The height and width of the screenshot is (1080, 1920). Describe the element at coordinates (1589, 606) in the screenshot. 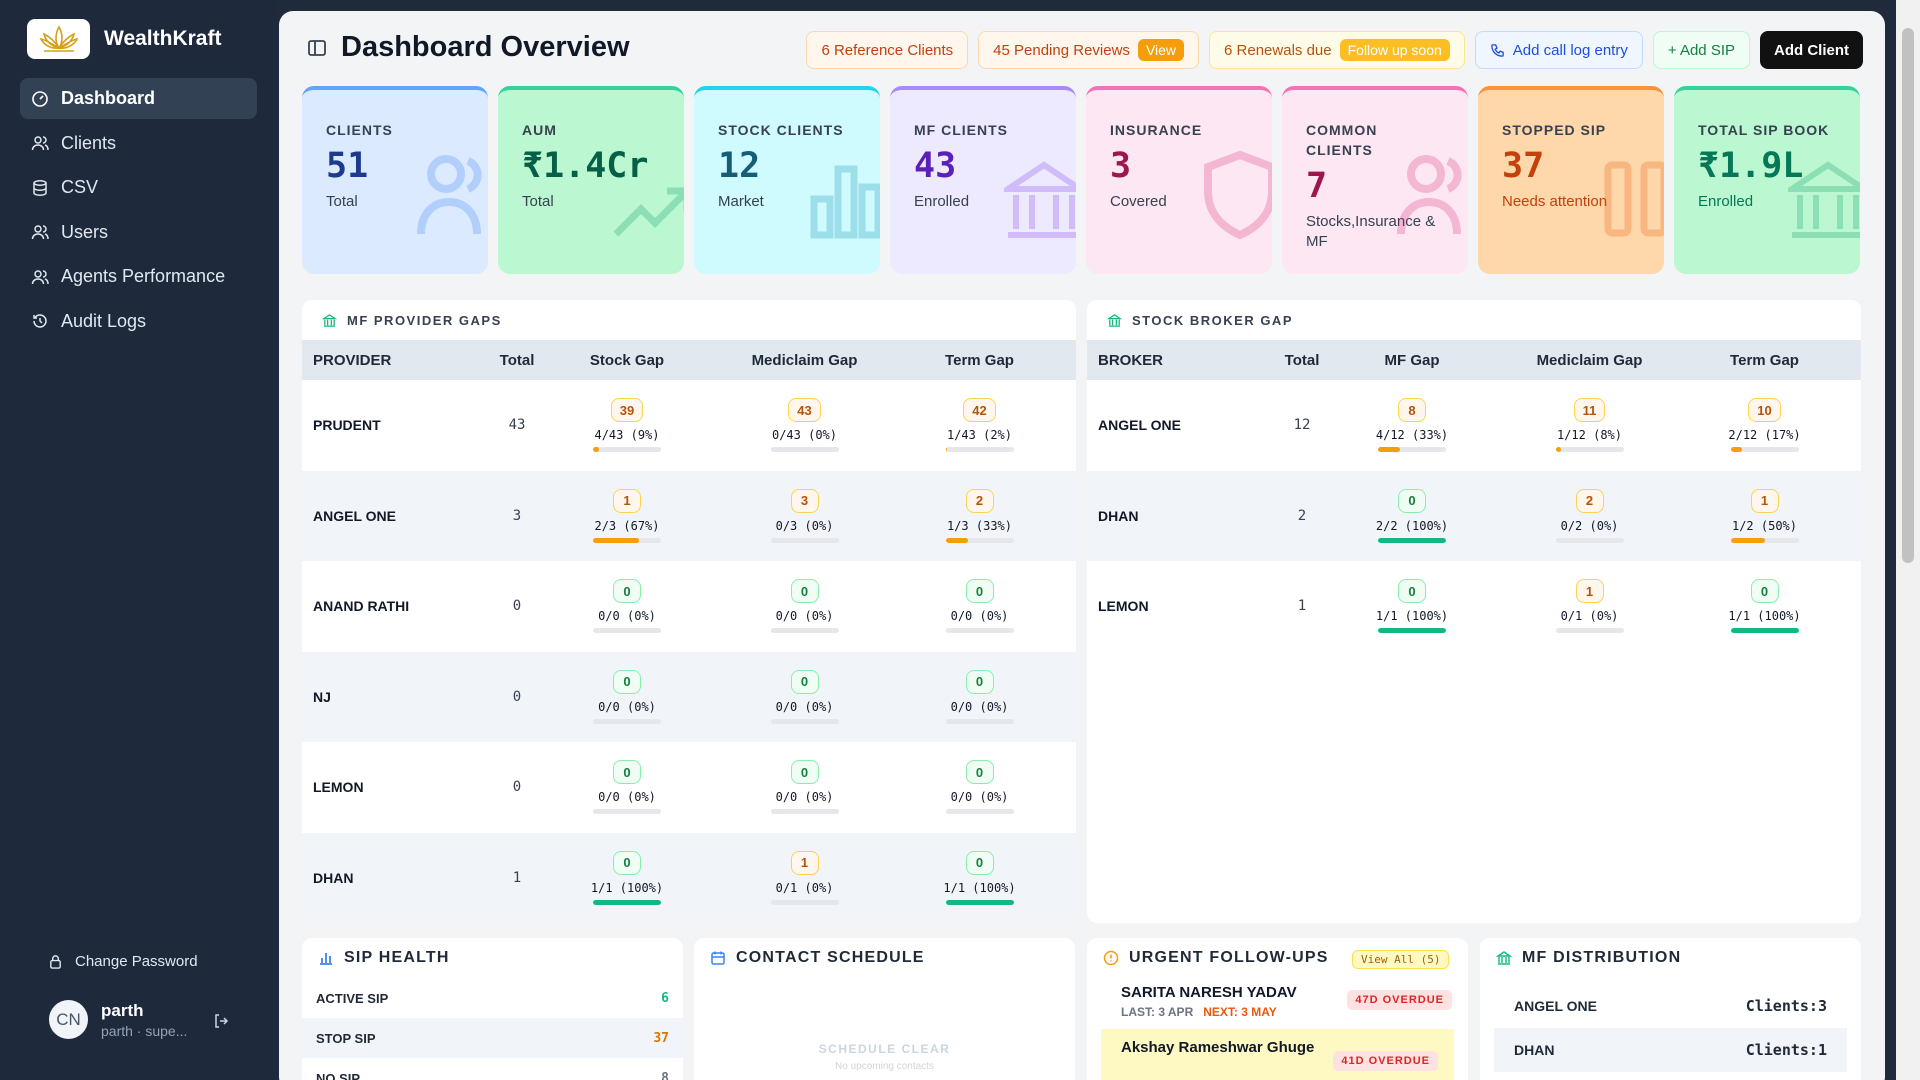

I see `gap-cell: 1 0/1 (0%)` at that location.